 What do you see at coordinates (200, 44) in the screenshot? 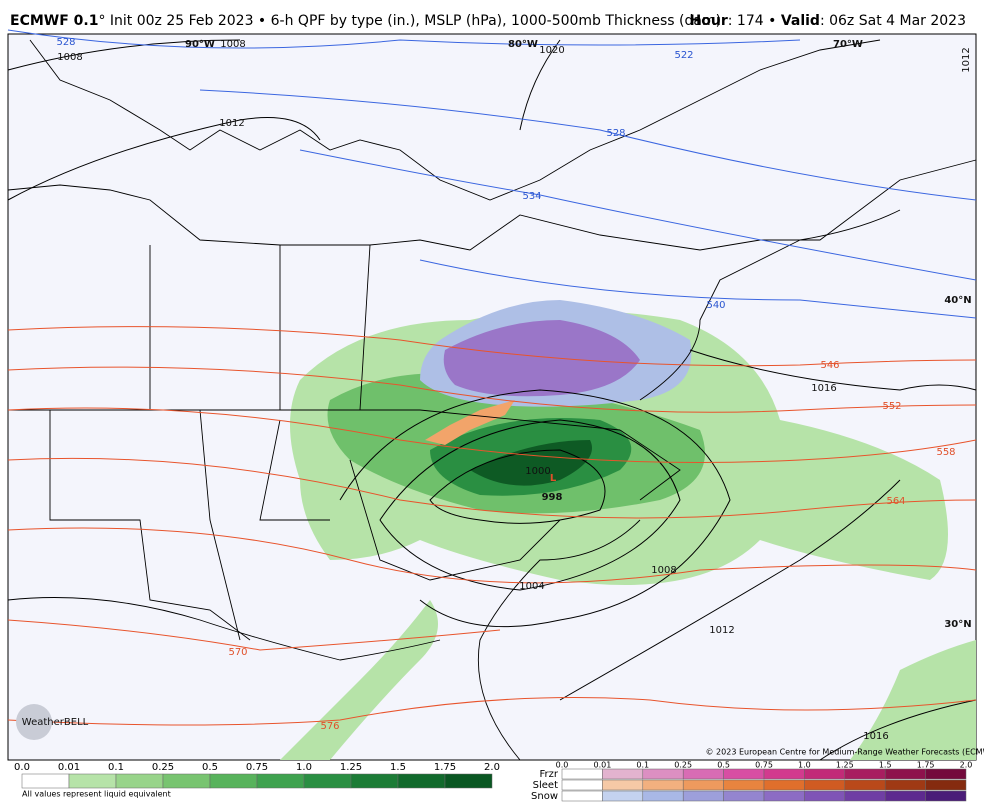
I see `longitude-label: 90°W` at bounding box center [200, 44].